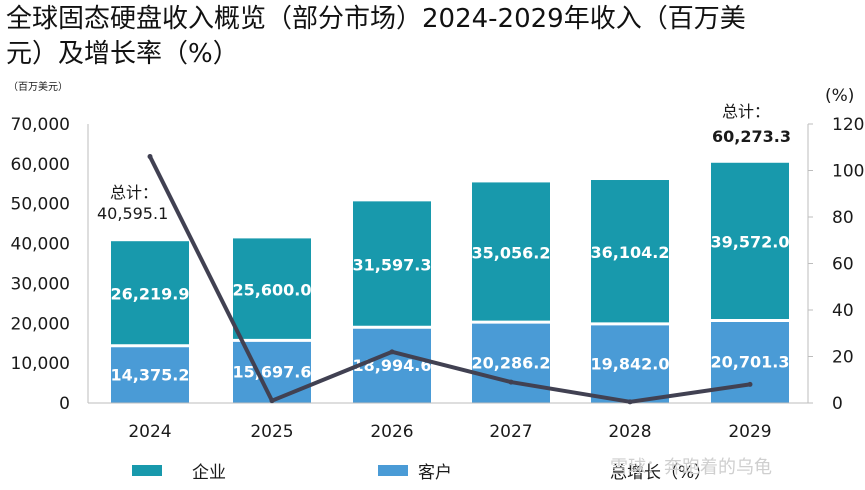 This screenshot has width=865, height=490. Describe the element at coordinates (40, 324) in the screenshot. I see `y-tick-label: 20,000` at that location.